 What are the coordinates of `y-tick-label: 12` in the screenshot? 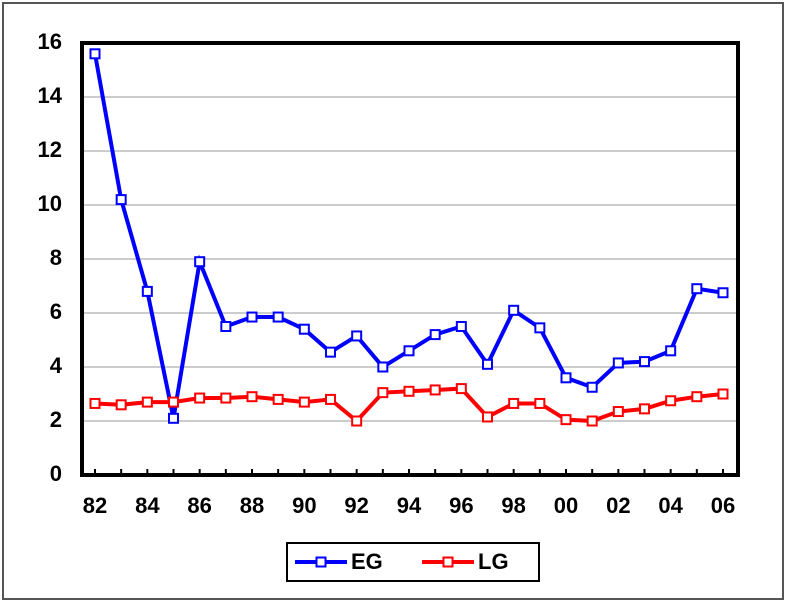 It's located at (50, 149).